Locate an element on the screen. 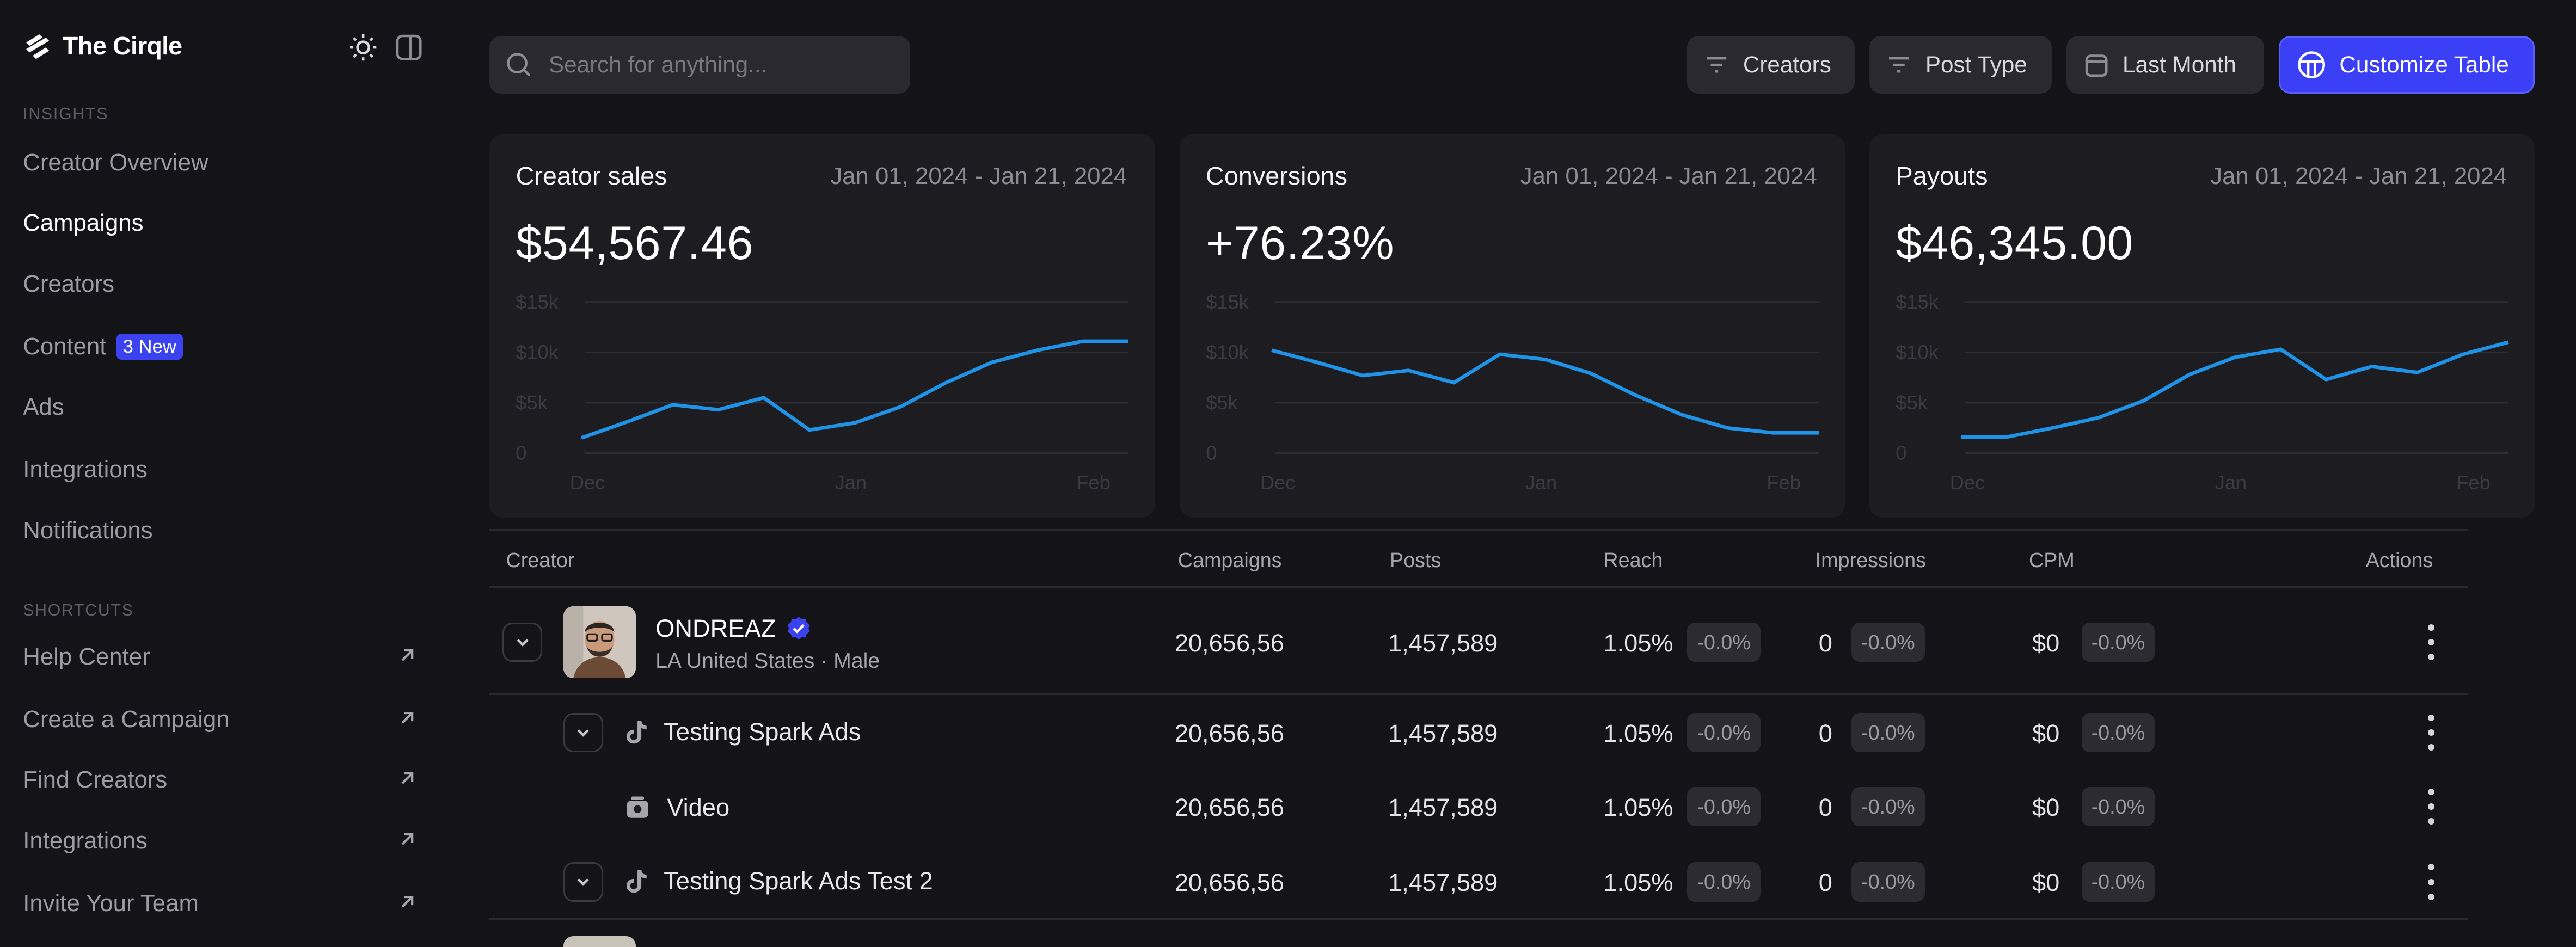 Image resolution: width=2576 pixels, height=947 pixels. section-label-shortcuts: SHORTCUTS is located at coordinates (78, 610).